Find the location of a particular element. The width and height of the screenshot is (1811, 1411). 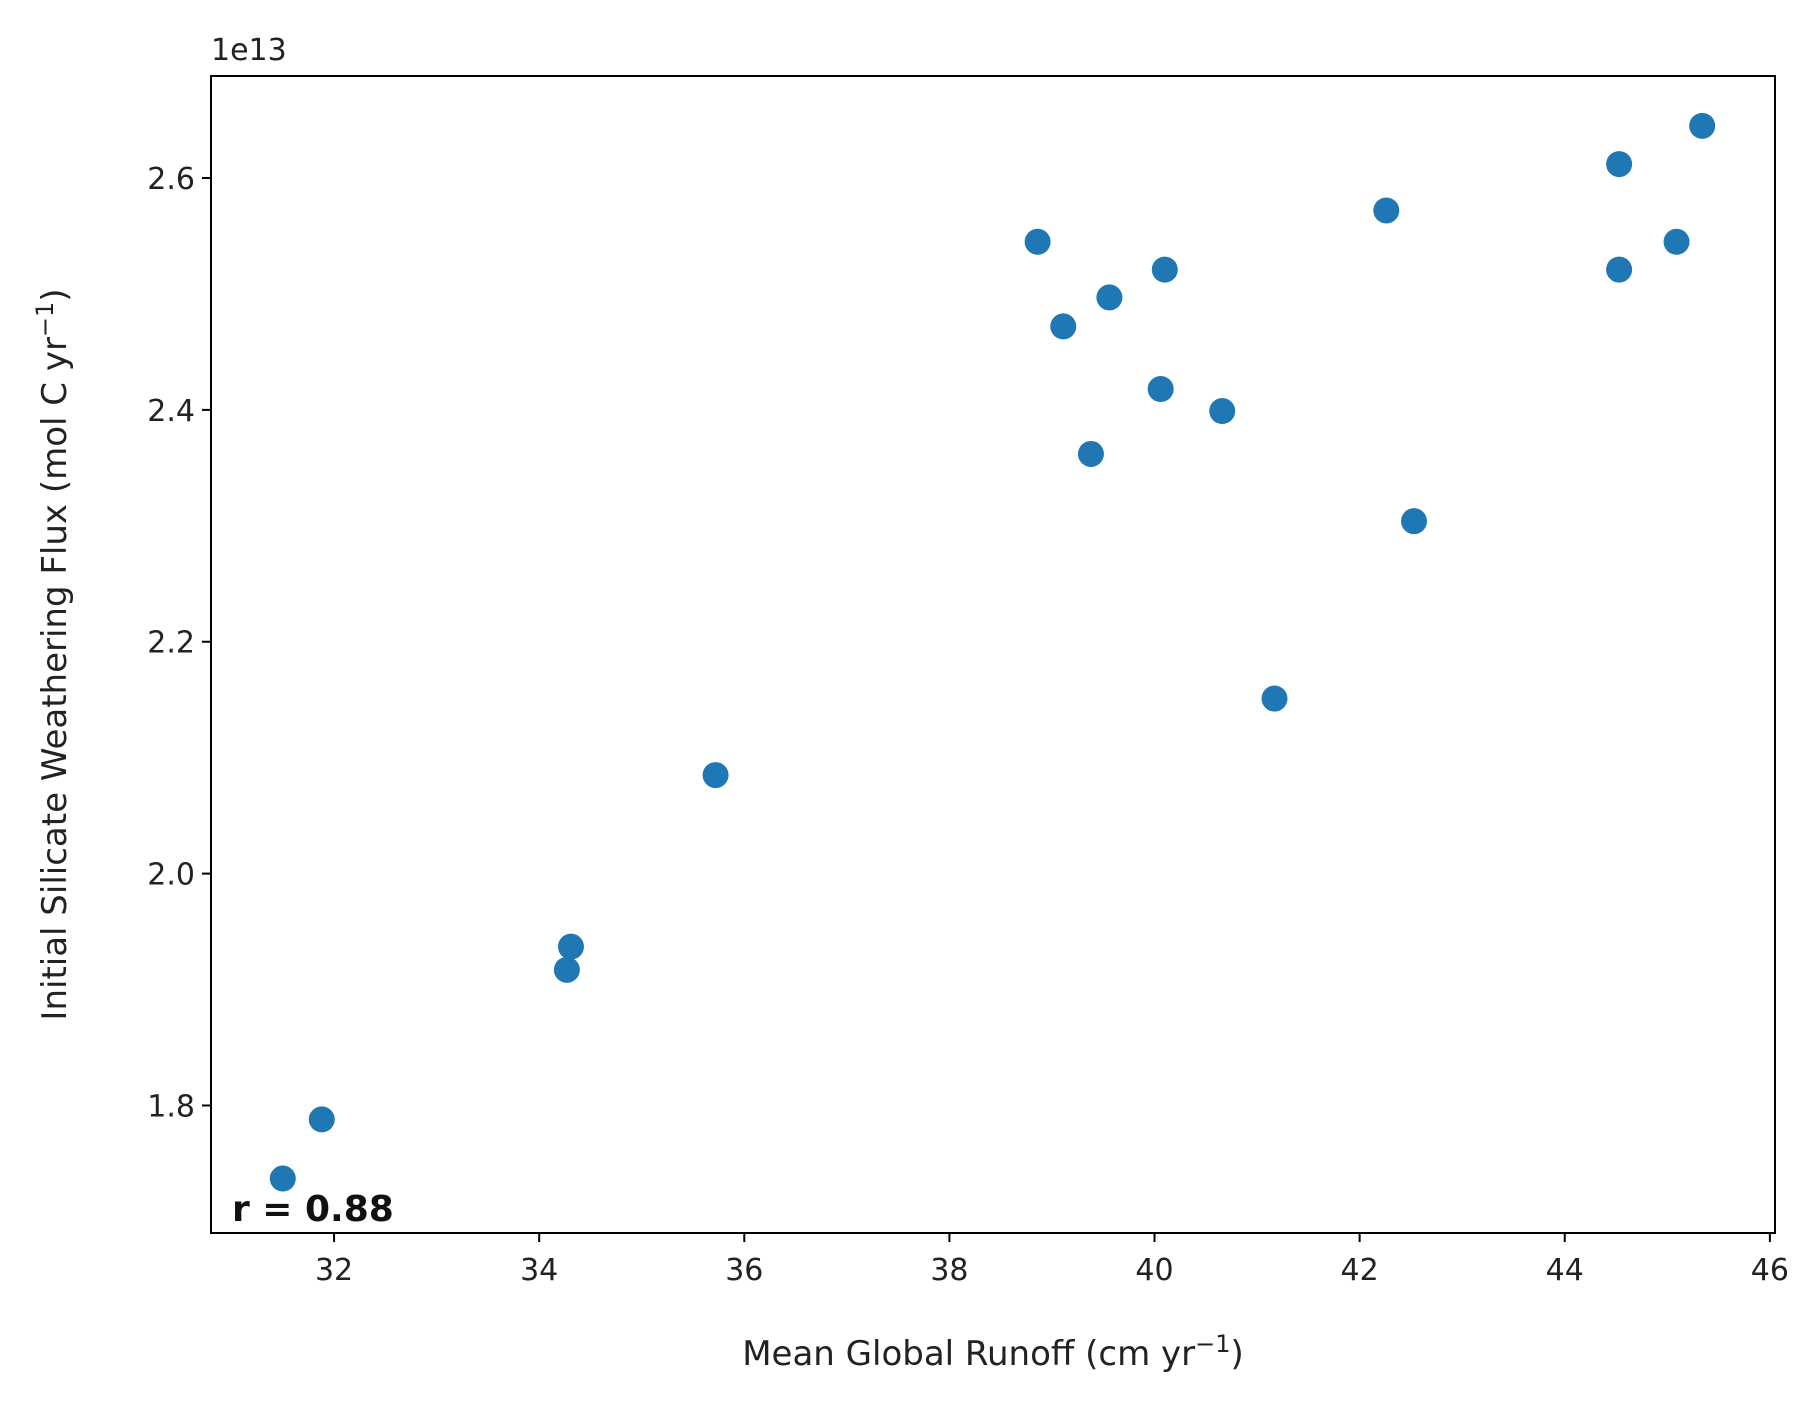

x-axis-label-text: Mean Global Runoff (cm yr is located at coordinates (968, 1354).